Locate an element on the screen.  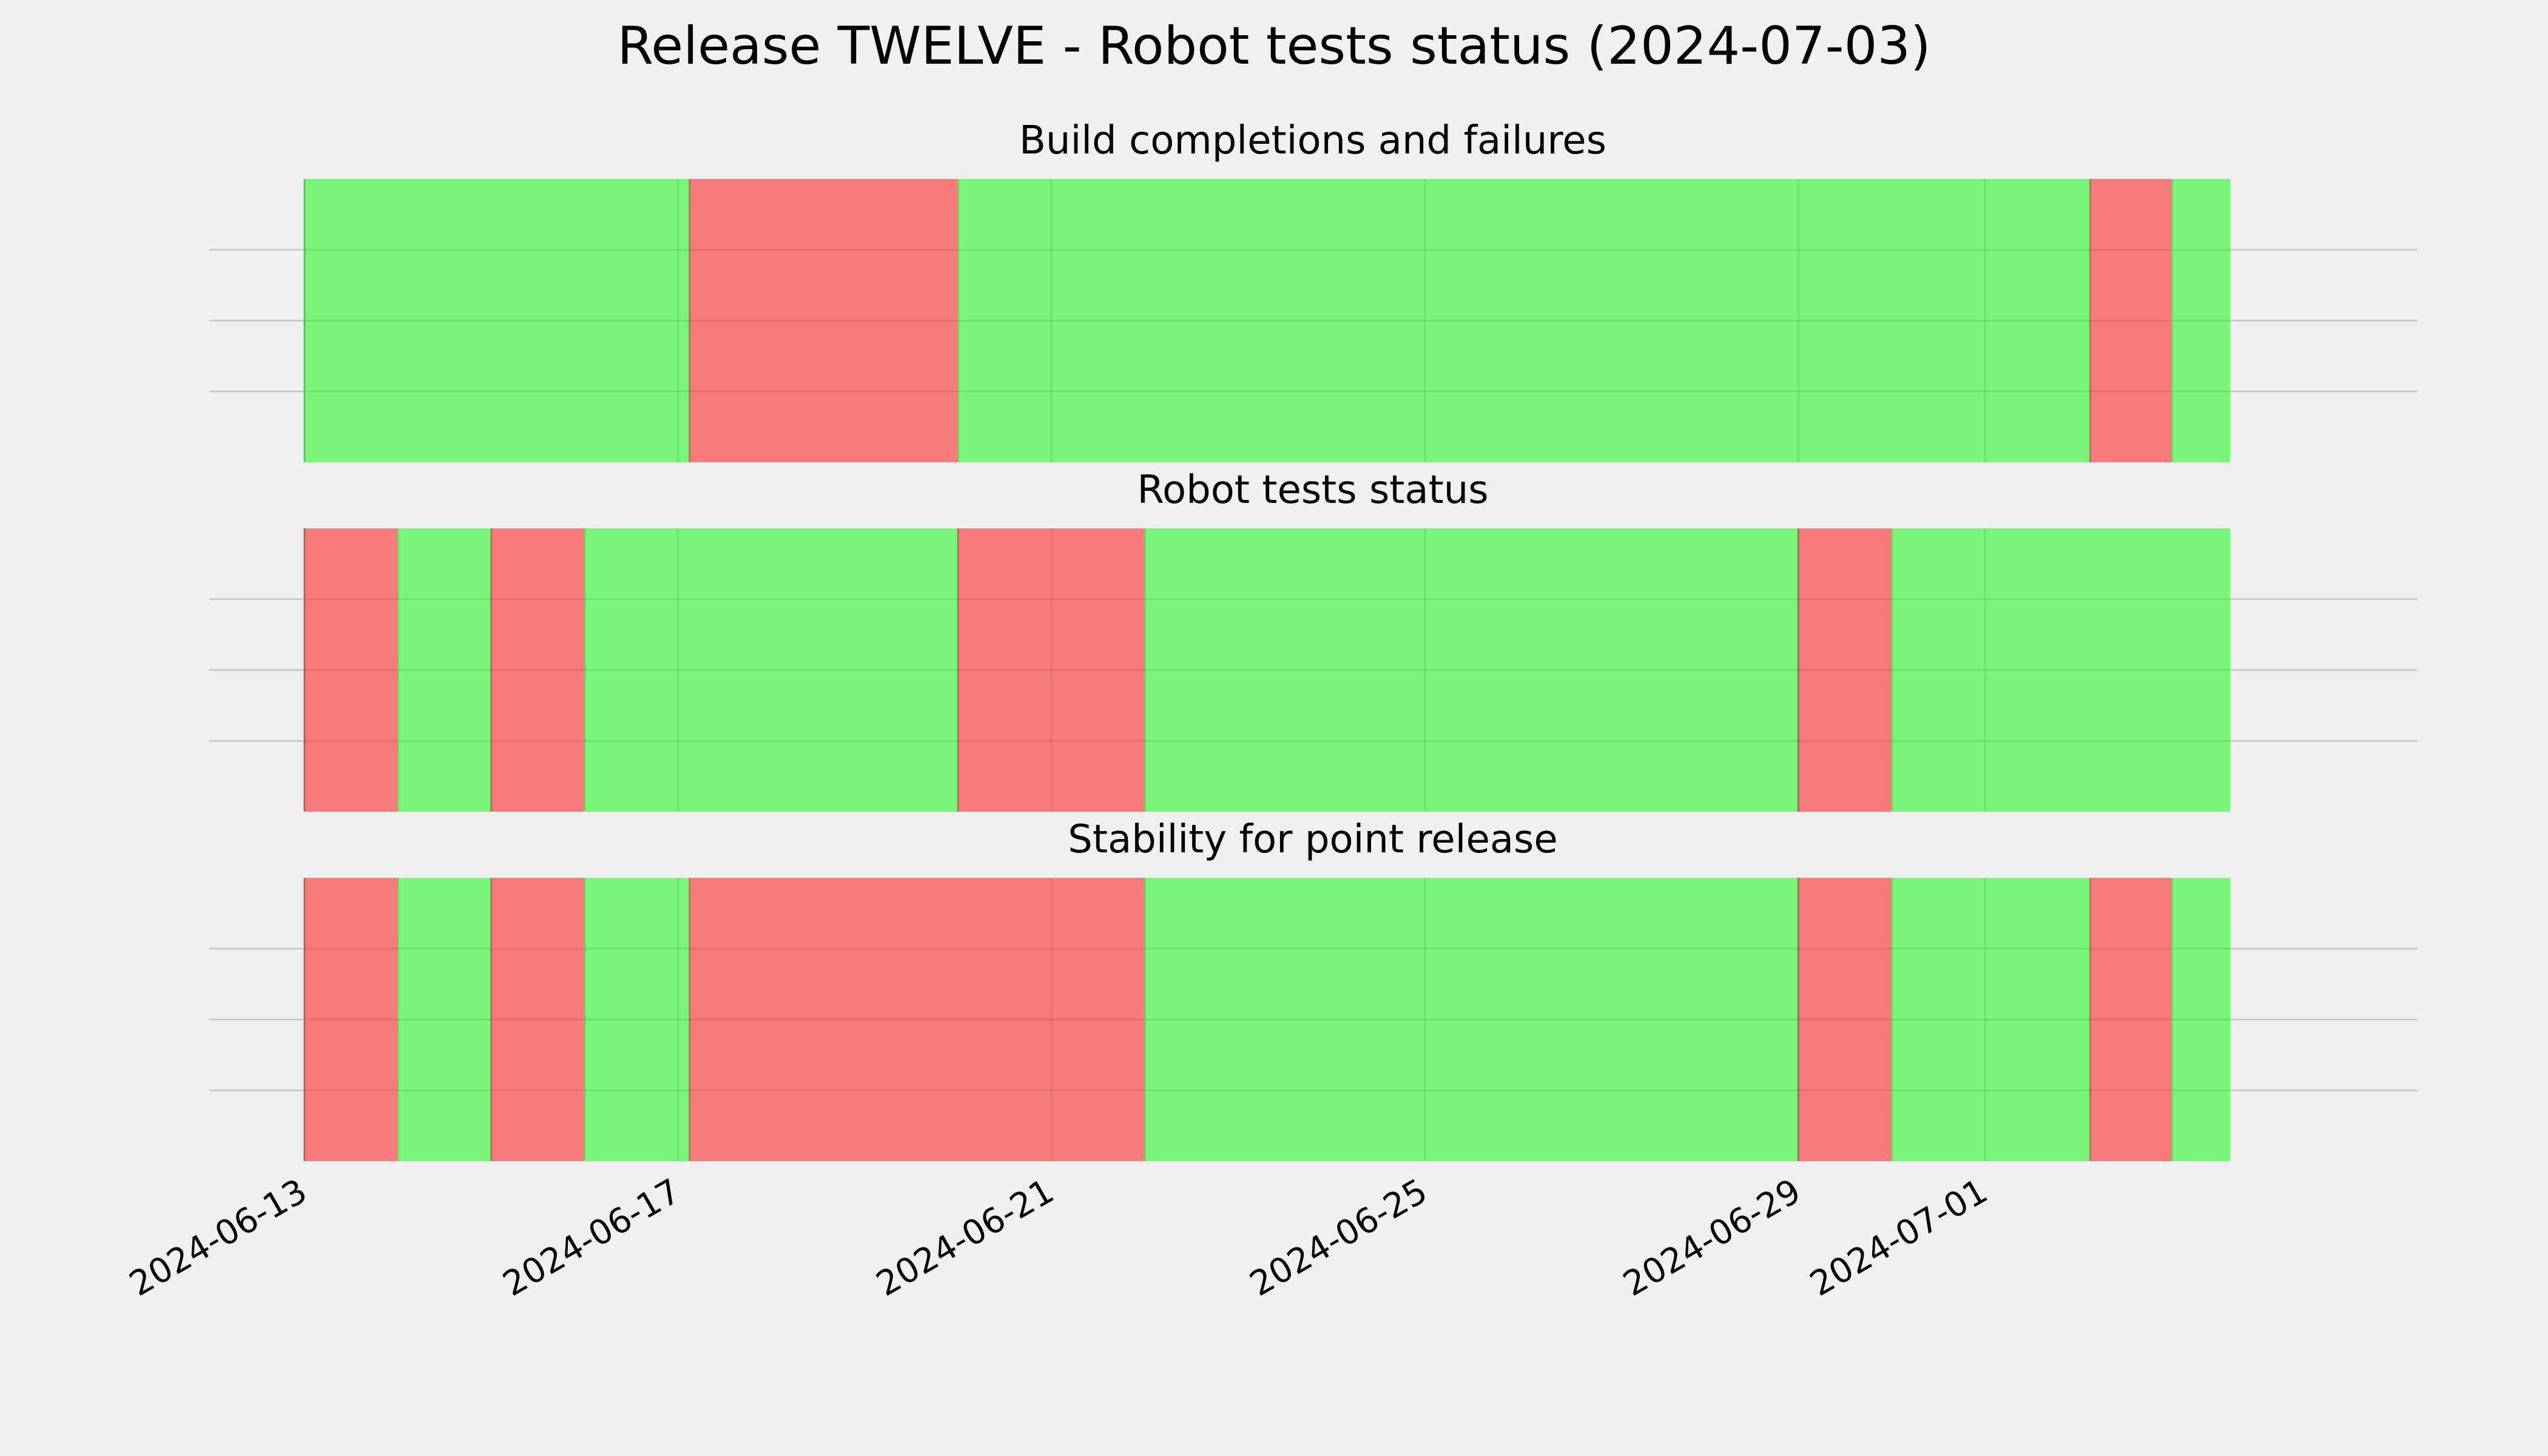
panel-title: Stability for point release is located at coordinates (1313, 839).